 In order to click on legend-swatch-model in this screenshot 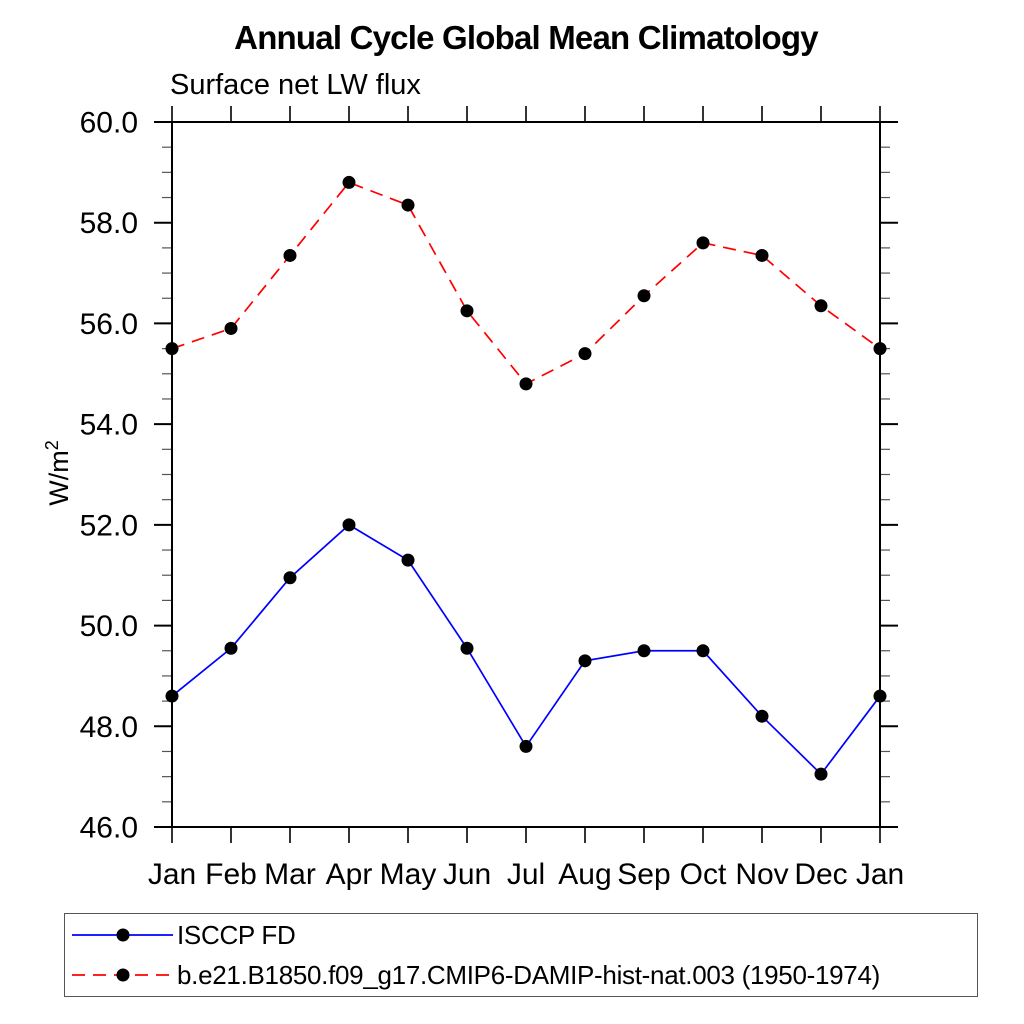, I will do `click(122, 975)`.